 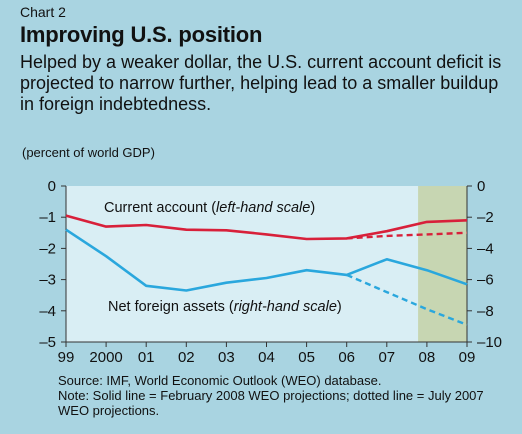 What do you see at coordinates (481, 186) in the screenshot?
I see `right-tick-label: 0` at bounding box center [481, 186].